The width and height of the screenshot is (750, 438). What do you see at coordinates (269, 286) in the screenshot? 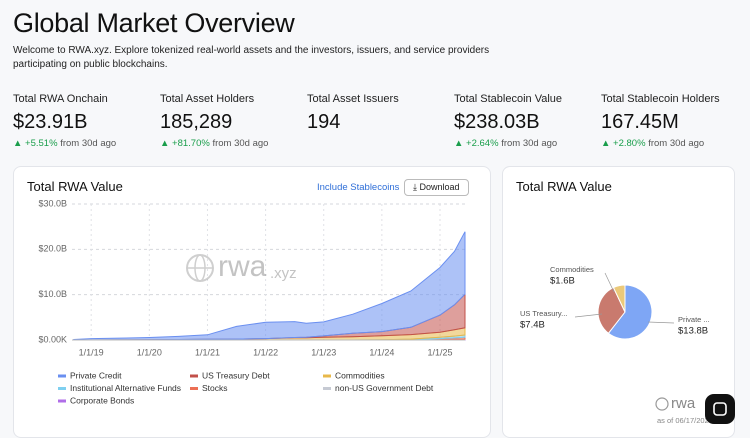
I see `area` at bounding box center [269, 286].